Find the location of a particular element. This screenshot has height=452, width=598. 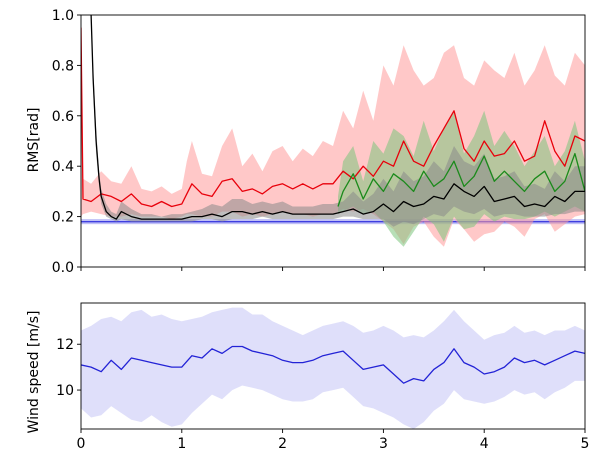

rms-ylabel: RMS[rad] is located at coordinates (34, 140).